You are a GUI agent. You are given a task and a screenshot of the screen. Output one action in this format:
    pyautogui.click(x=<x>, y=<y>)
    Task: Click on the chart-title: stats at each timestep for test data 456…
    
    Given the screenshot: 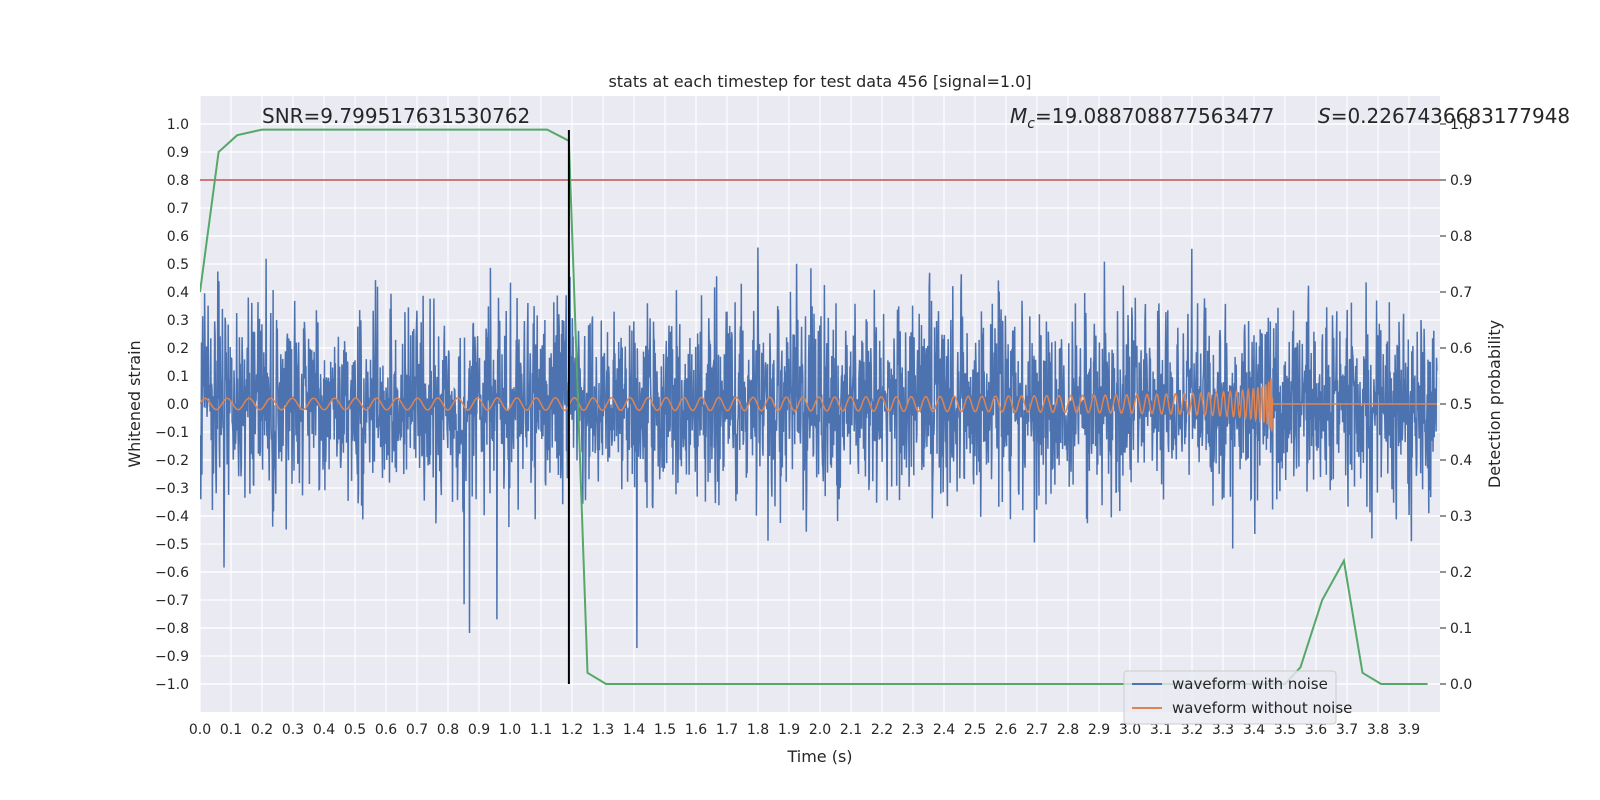 What is the action you would take?
    pyautogui.click(x=819, y=81)
    